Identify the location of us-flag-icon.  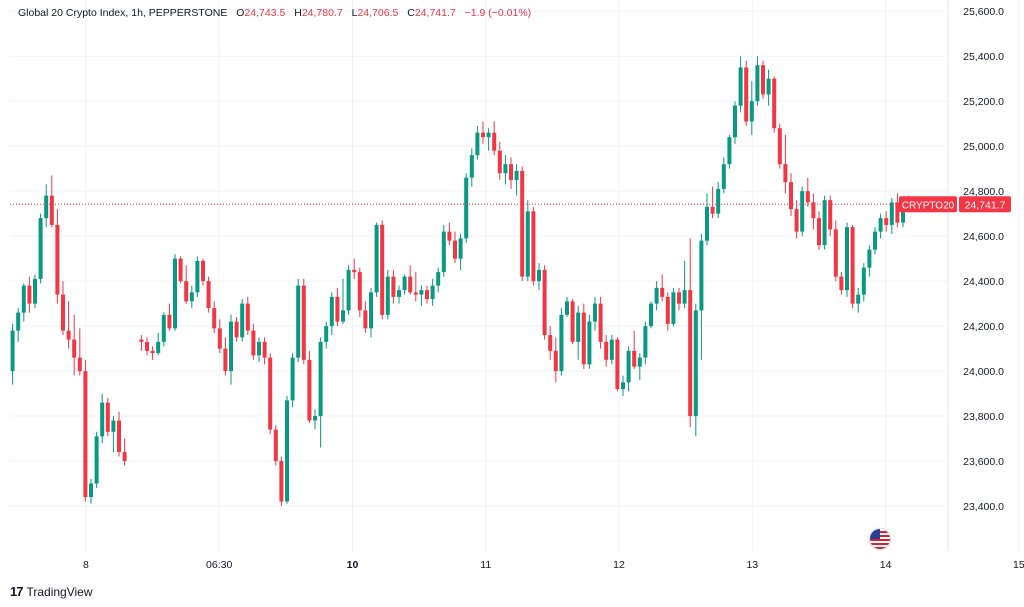
(880, 539).